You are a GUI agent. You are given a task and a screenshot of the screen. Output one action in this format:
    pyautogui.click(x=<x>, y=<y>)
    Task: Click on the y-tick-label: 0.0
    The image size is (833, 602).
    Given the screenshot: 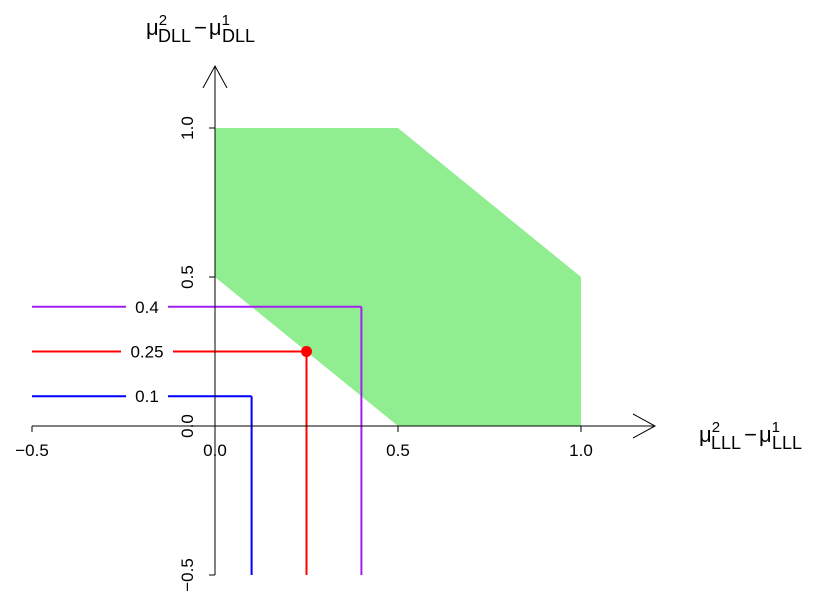 What is the action you would take?
    pyautogui.click(x=187, y=426)
    